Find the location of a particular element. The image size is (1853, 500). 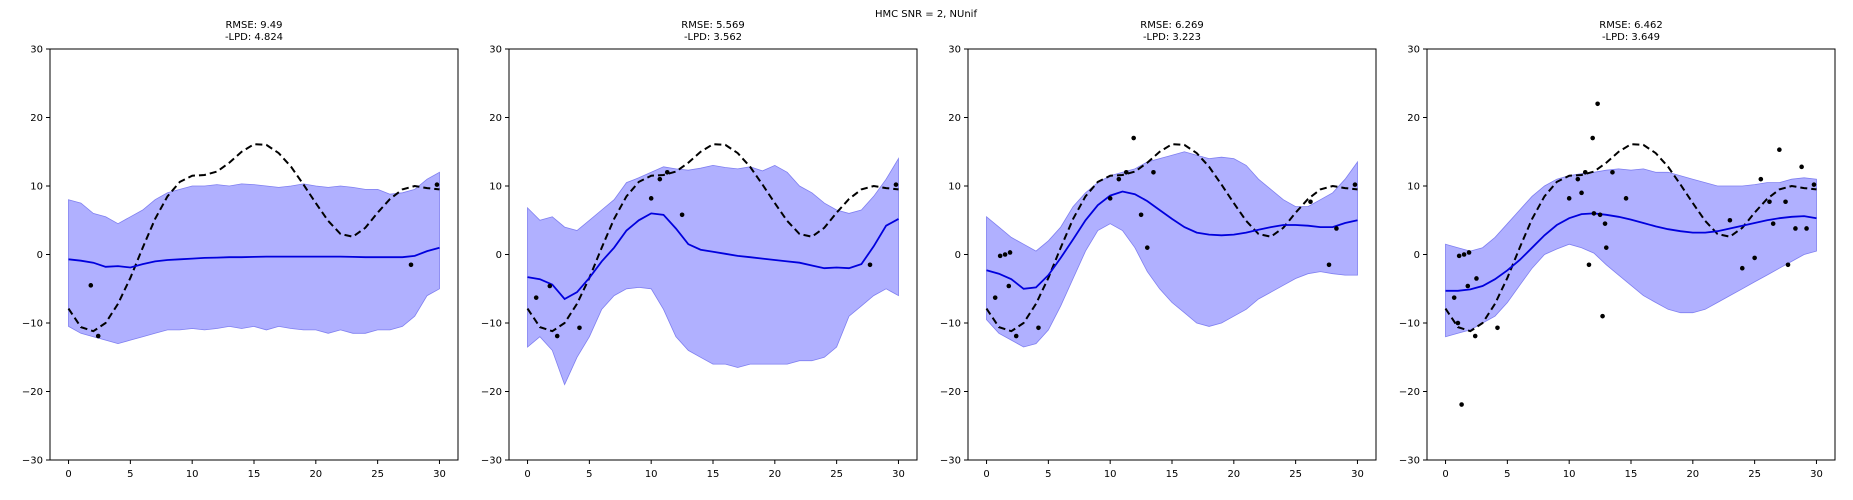

subplot-title-rmse: RMSE: 6.269 is located at coordinates (1171, 25).